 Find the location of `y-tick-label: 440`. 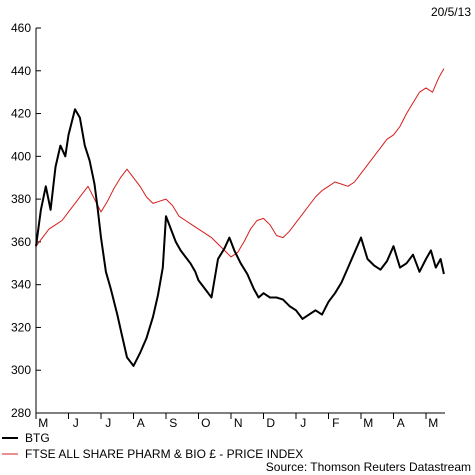

y-tick-label: 440 is located at coordinates (21, 71).